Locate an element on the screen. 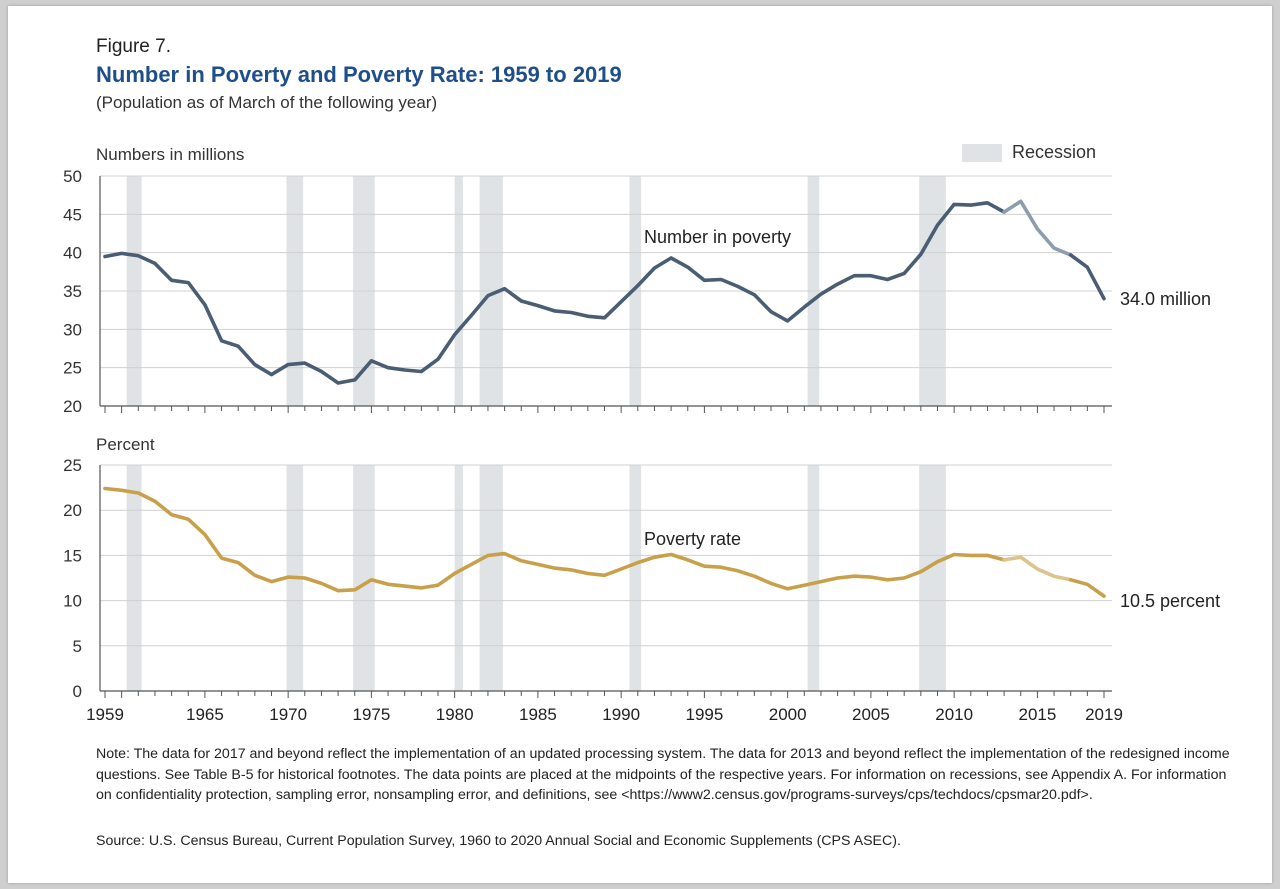  x-tick-label: 1975 is located at coordinates (371, 714).